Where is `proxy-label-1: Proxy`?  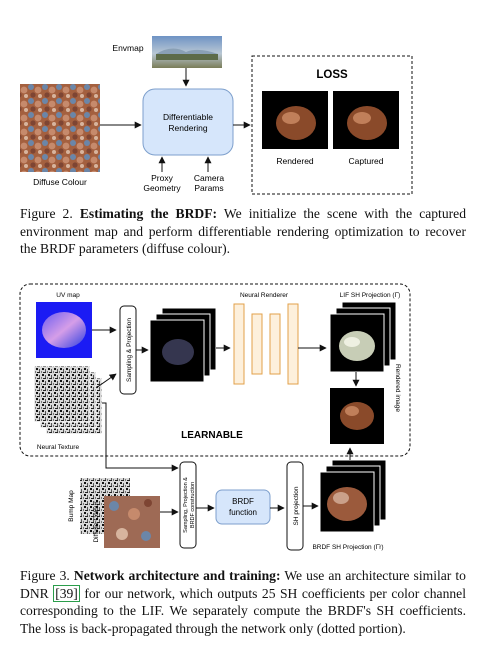
proxy-label-1: Proxy is located at coordinates (162, 178).